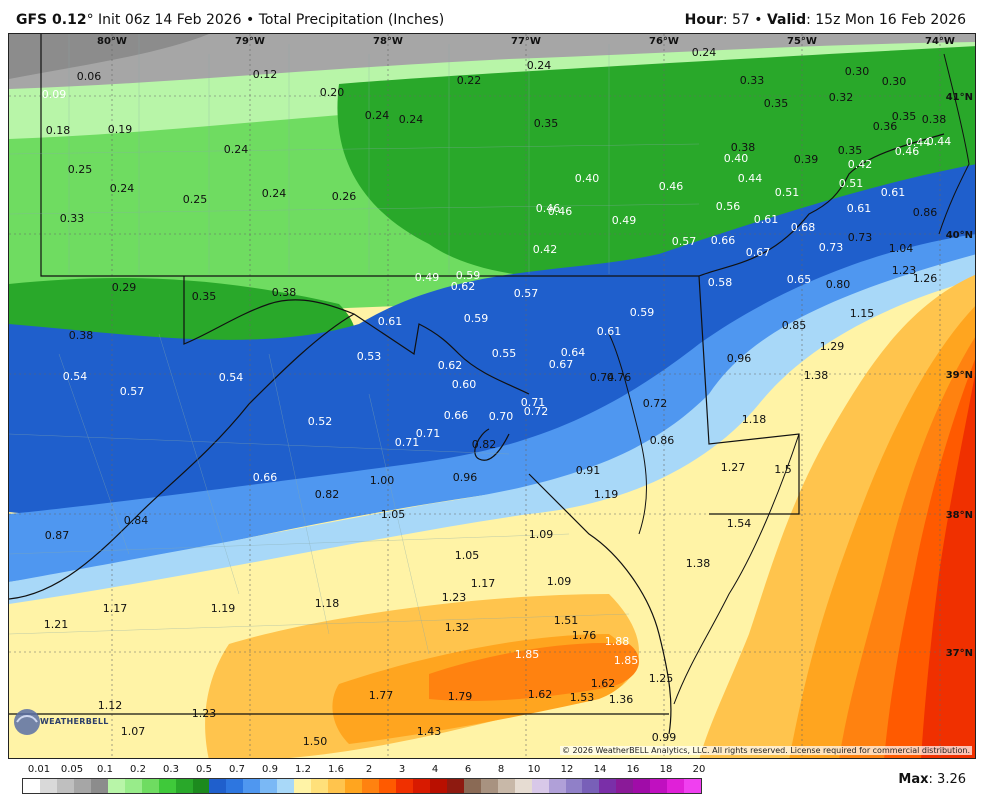 The height and width of the screenshot is (808, 984). I want to click on value-label: 0.35, so click(776, 103).